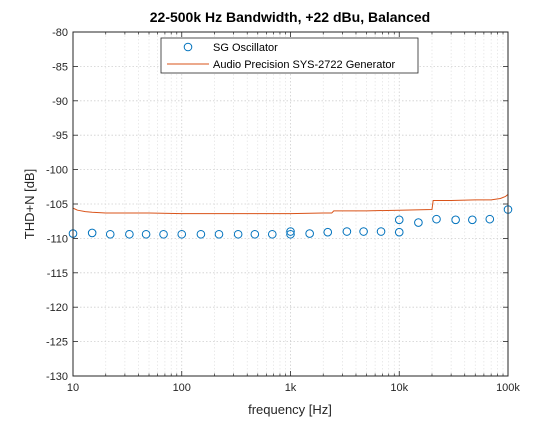 This screenshot has width=560, height=425. Describe the element at coordinates (57, 205) in the screenshot. I see `y-tick-label: -105` at that location.